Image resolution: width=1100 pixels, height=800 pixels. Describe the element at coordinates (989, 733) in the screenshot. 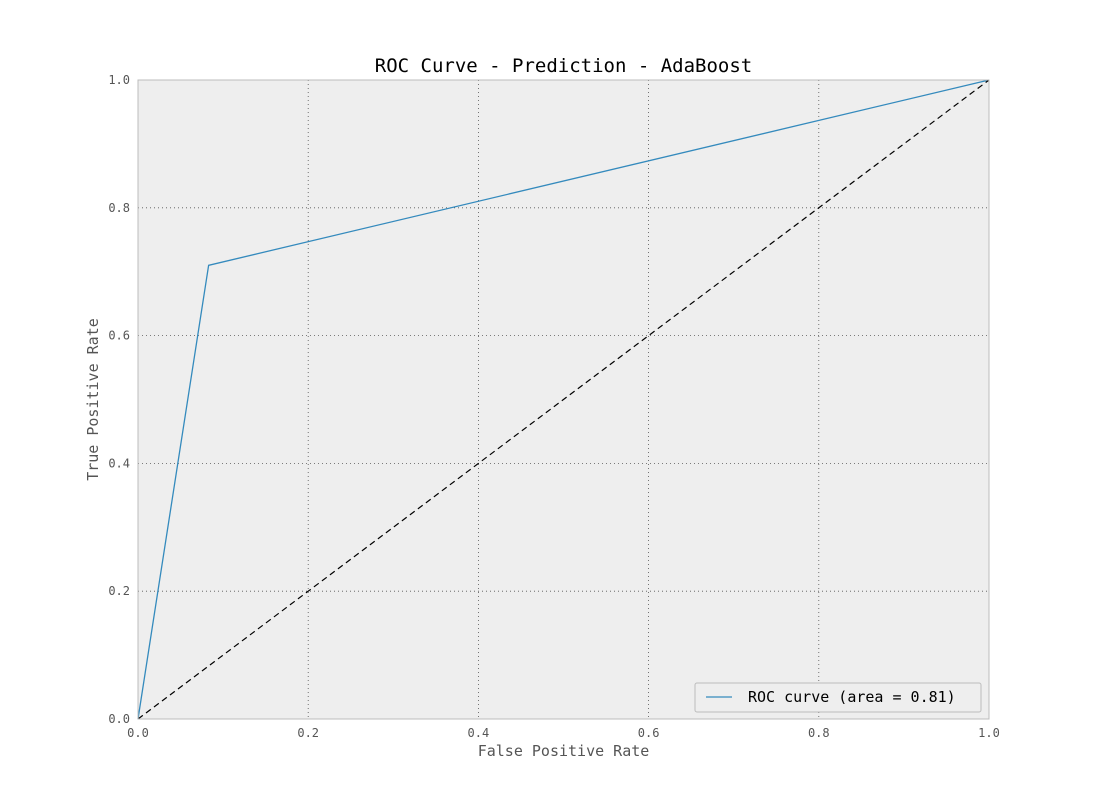

I see `x-tick-label: 1.0` at that location.